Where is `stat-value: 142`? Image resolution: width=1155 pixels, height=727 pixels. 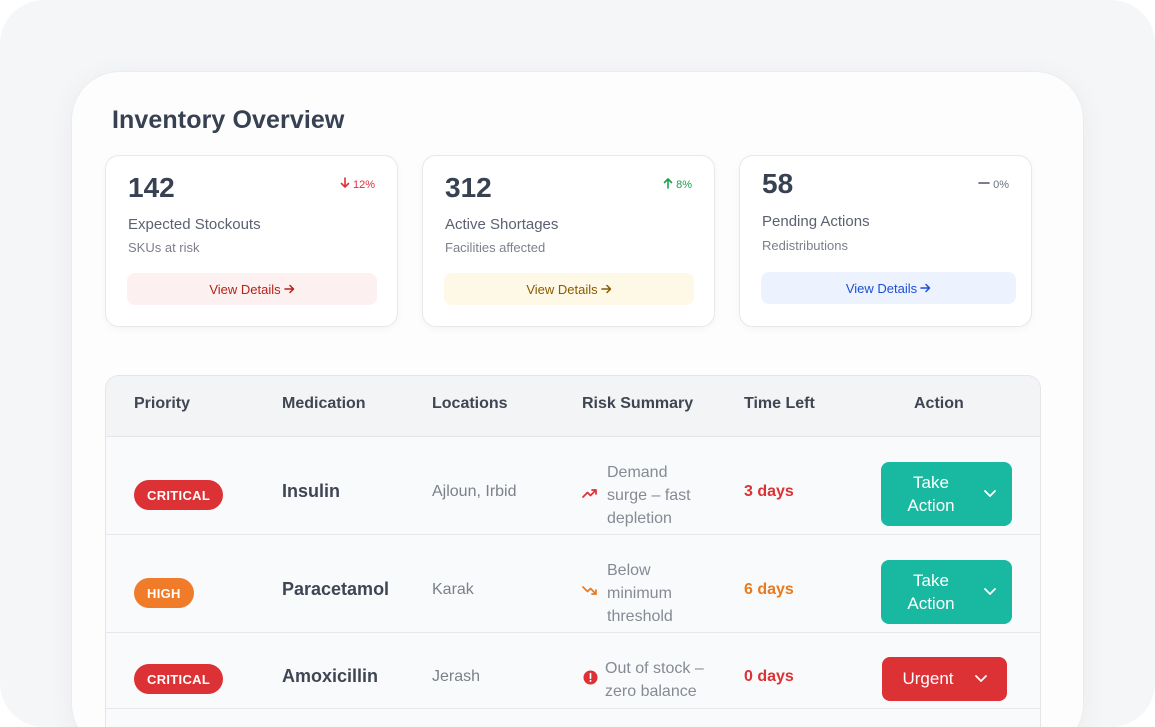
stat-value: 142 is located at coordinates (151, 187).